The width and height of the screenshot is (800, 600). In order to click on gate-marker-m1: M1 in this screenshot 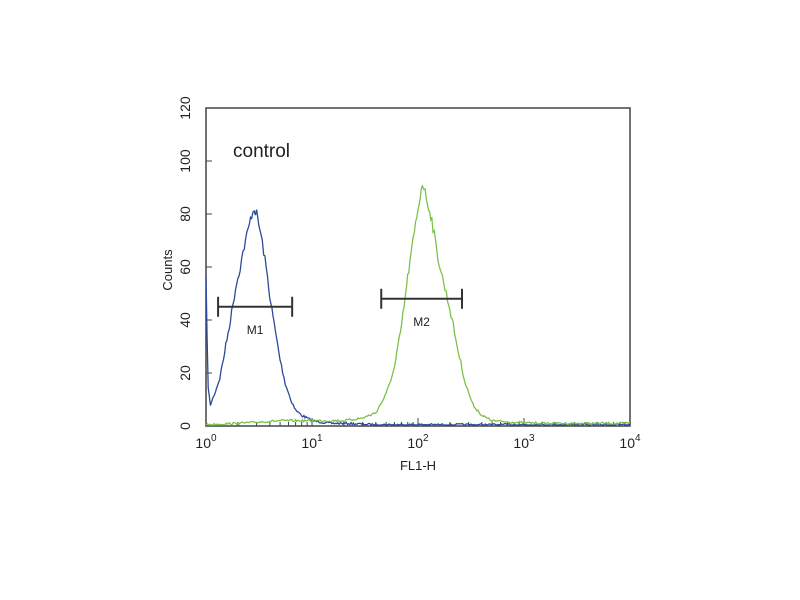, I will do `click(255, 316)`.